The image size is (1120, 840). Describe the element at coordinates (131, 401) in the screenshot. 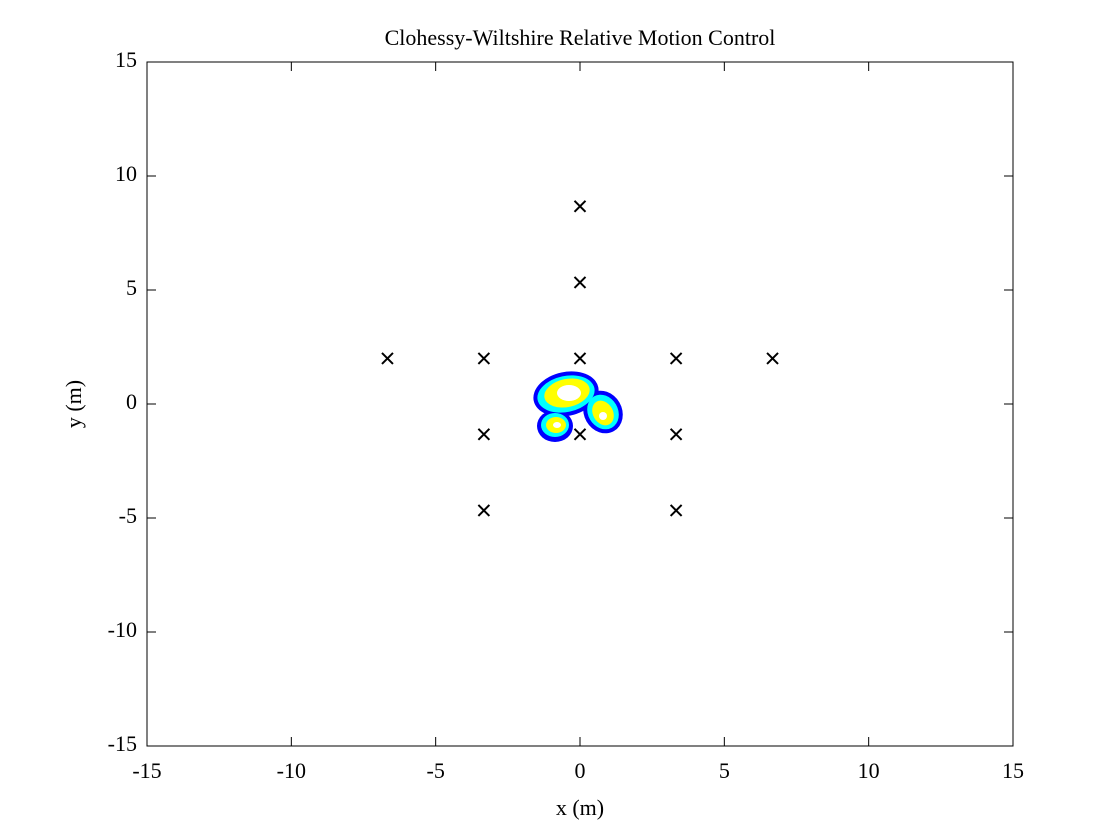

I see `y-tick-label: 0` at that location.